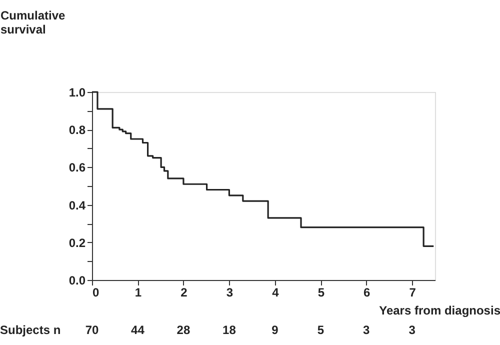 This screenshot has width=500, height=345. What do you see at coordinates (77, 205) in the screenshot?
I see `y-tick-label: 0.4` at bounding box center [77, 205].